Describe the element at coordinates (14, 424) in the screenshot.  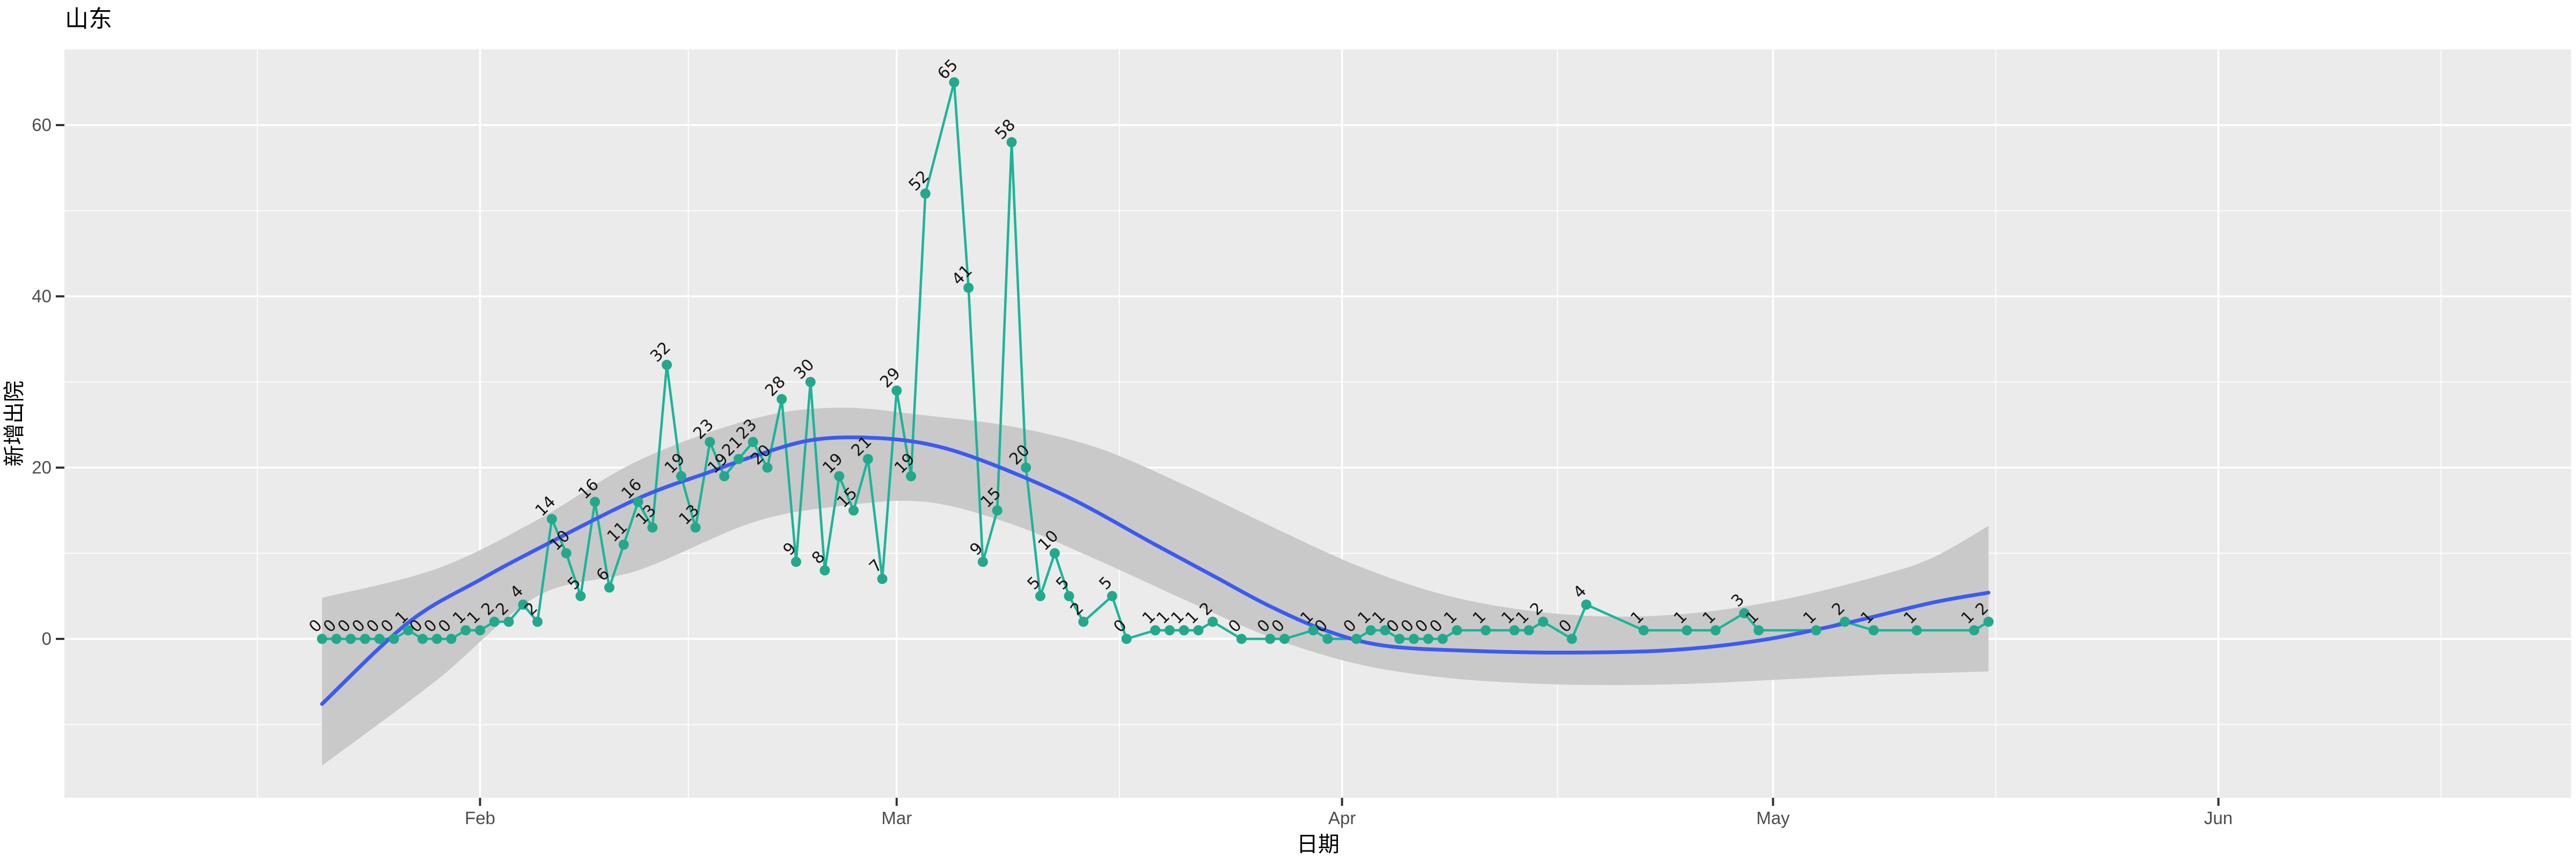
I see `y-axis-title: 新增出院` at that location.